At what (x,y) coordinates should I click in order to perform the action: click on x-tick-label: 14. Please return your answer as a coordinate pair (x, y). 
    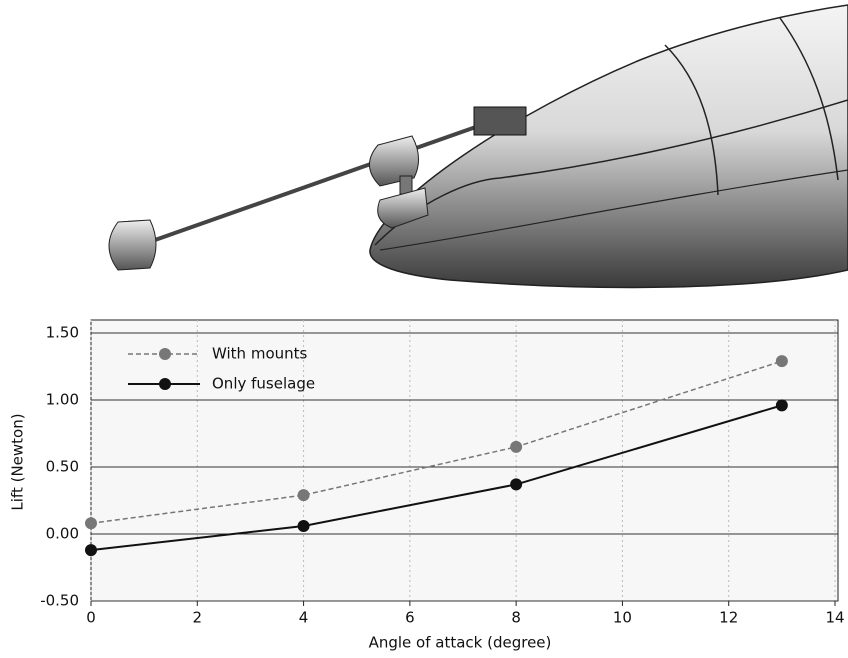
    Looking at the image, I should click on (834, 618).